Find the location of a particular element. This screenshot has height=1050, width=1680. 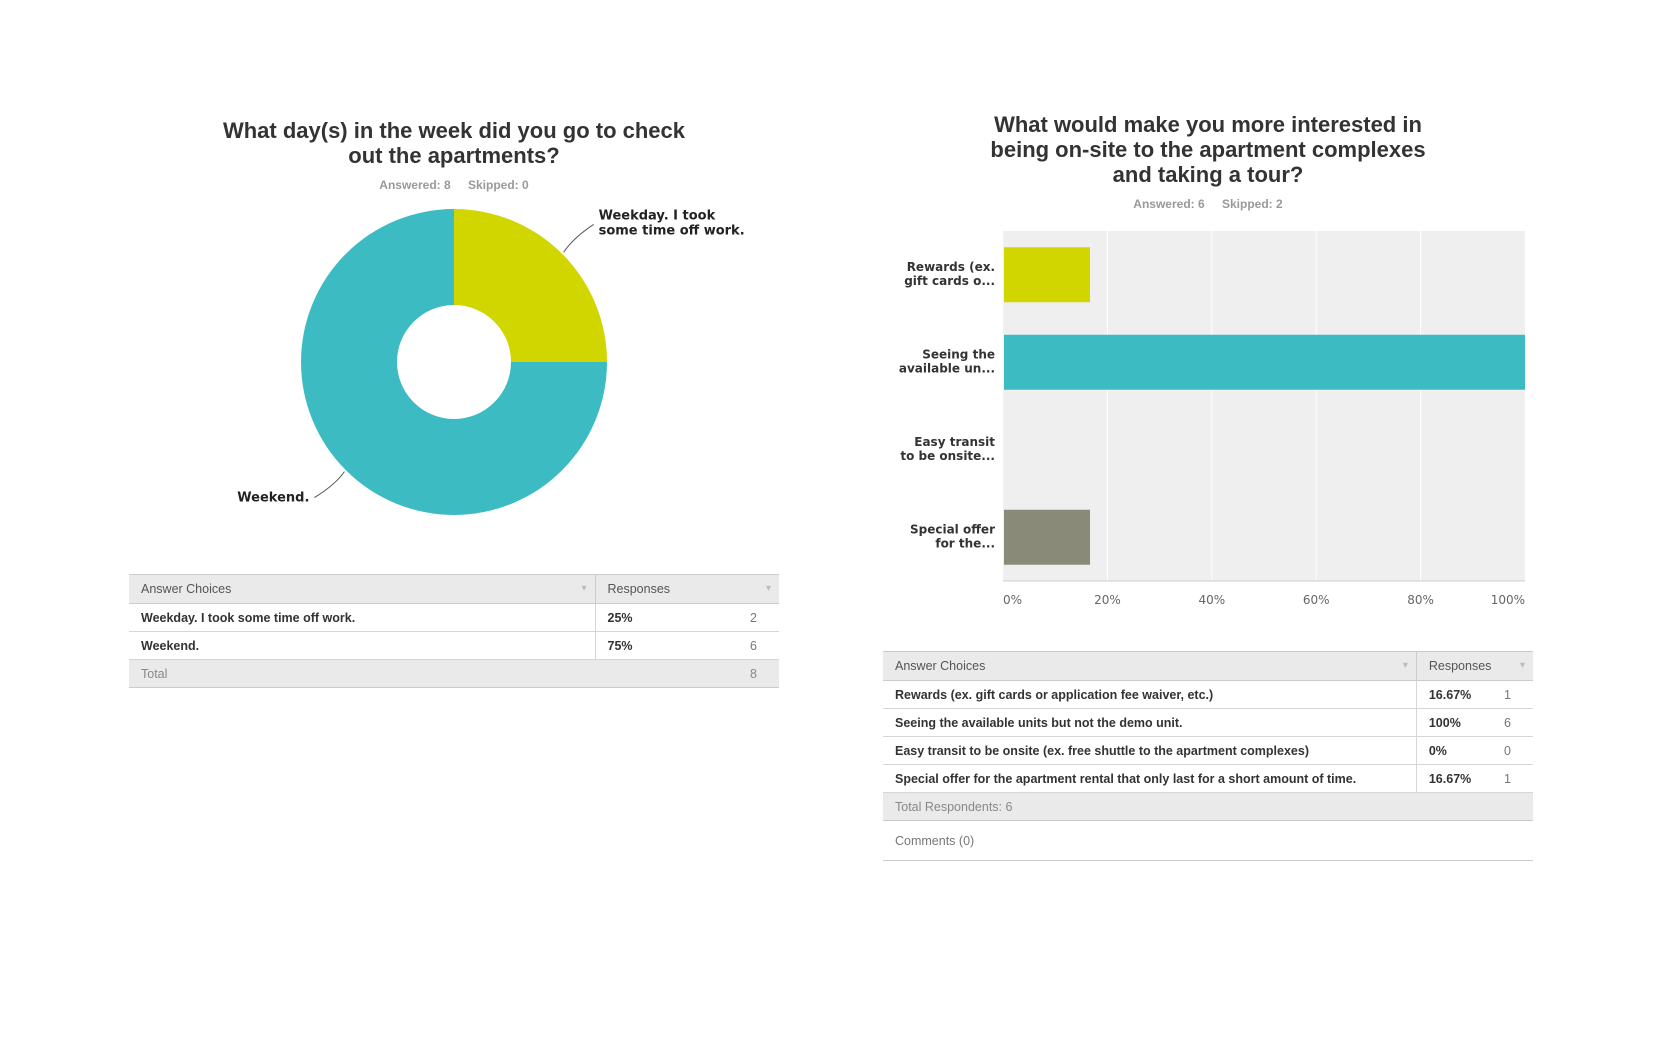

left-response-stats: Answered: 8 Skipped: 0 is located at coordinates (454, 185).